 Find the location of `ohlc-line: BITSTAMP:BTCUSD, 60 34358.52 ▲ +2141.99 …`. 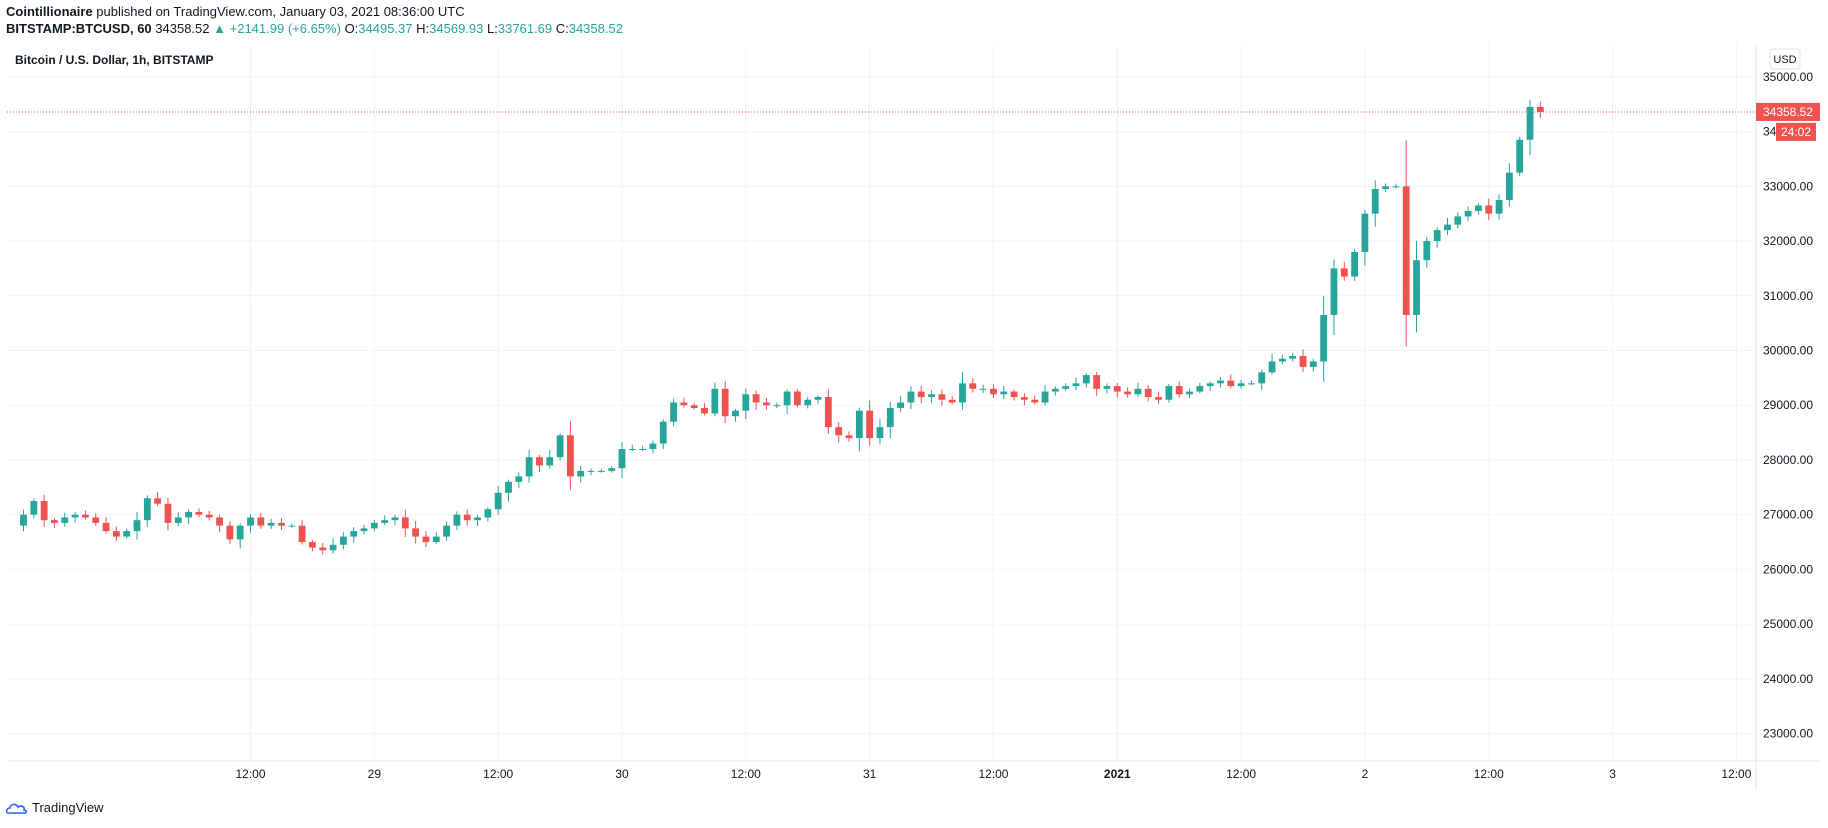

ohlc-line: BITSTAMP:BTCUSD, 60 34358.52 ▲ +2141.99 … is located at coordinates (314, 29).